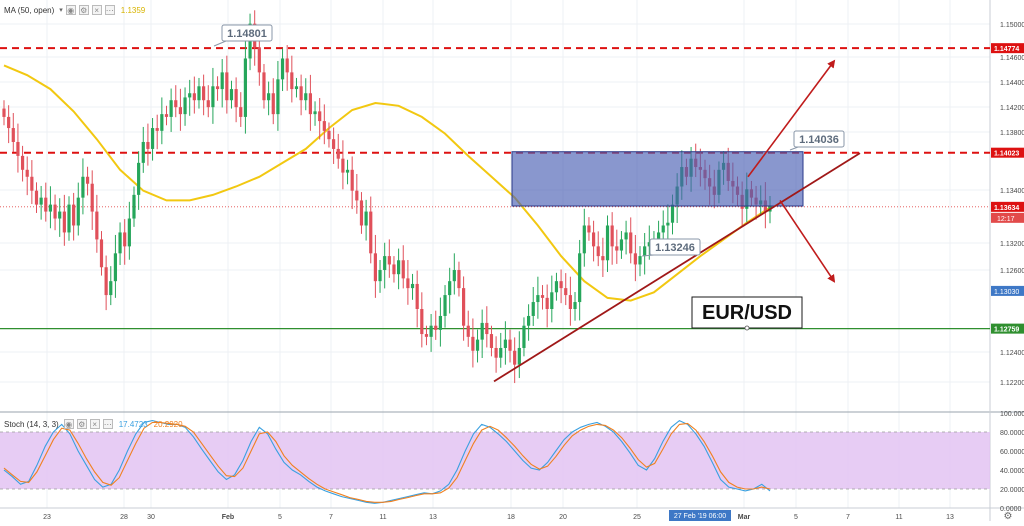 The width and height of the screenshot is (1024, 526). What do you see at coordinates (1012, 490) in the screenshot?
I see `stoch-tick-label: 20.0000` at bounding box center [1012, 490].